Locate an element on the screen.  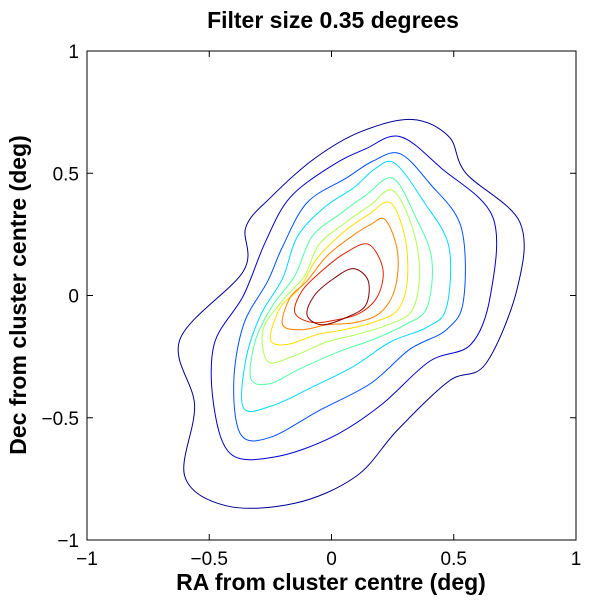
x-tick-label: 1 is located at coordinates (576, 559).